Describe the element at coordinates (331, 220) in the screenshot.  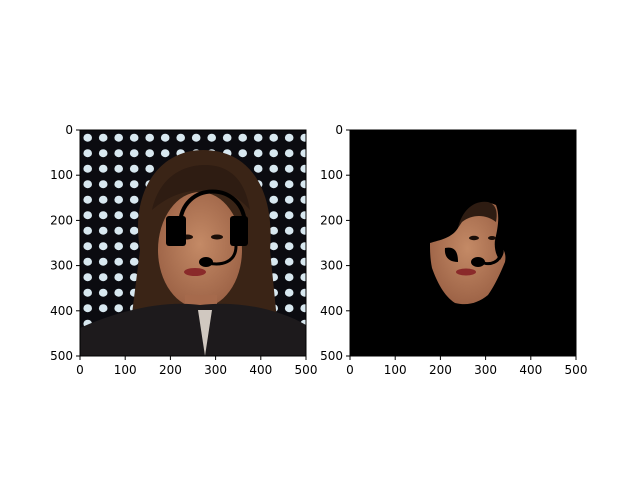
I see `right-y-tick-label: 200` at that location.